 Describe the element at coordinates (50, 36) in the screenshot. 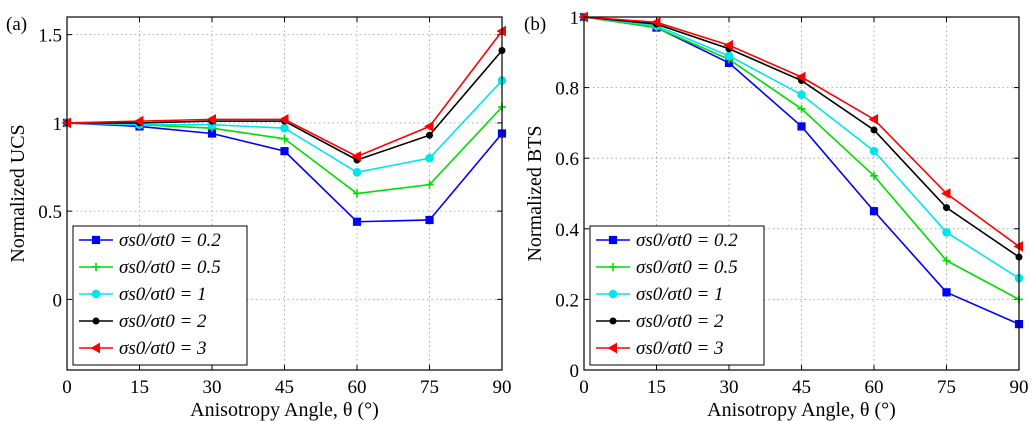

I see `y-tick-label: 1.5` at that location.